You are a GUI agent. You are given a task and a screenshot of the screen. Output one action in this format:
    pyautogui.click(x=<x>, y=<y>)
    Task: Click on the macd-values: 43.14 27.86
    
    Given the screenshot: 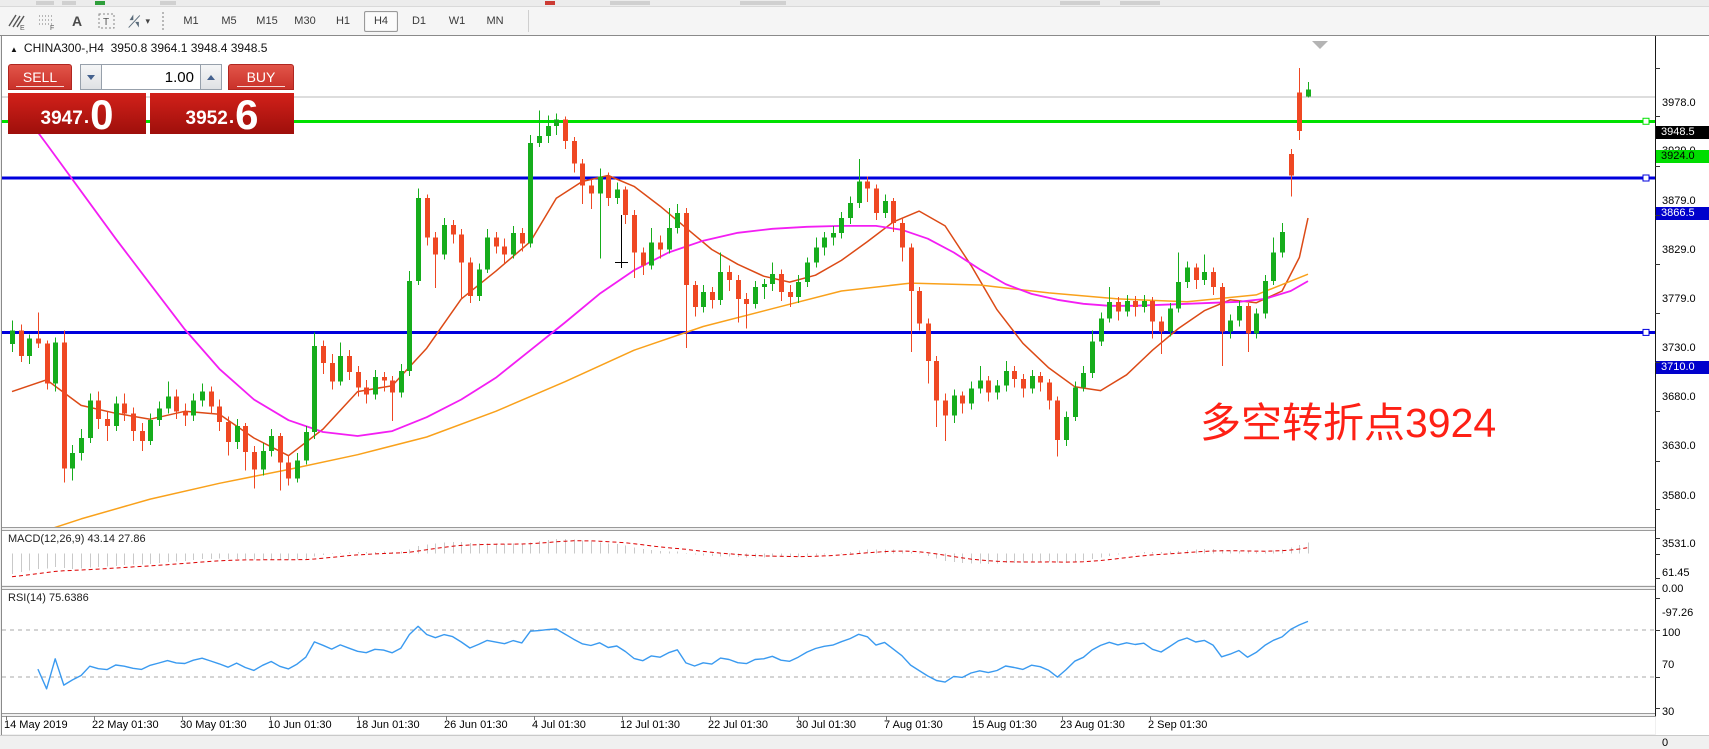 What is the action you would take?
    pyautogui.click(x=116, y=539)
    